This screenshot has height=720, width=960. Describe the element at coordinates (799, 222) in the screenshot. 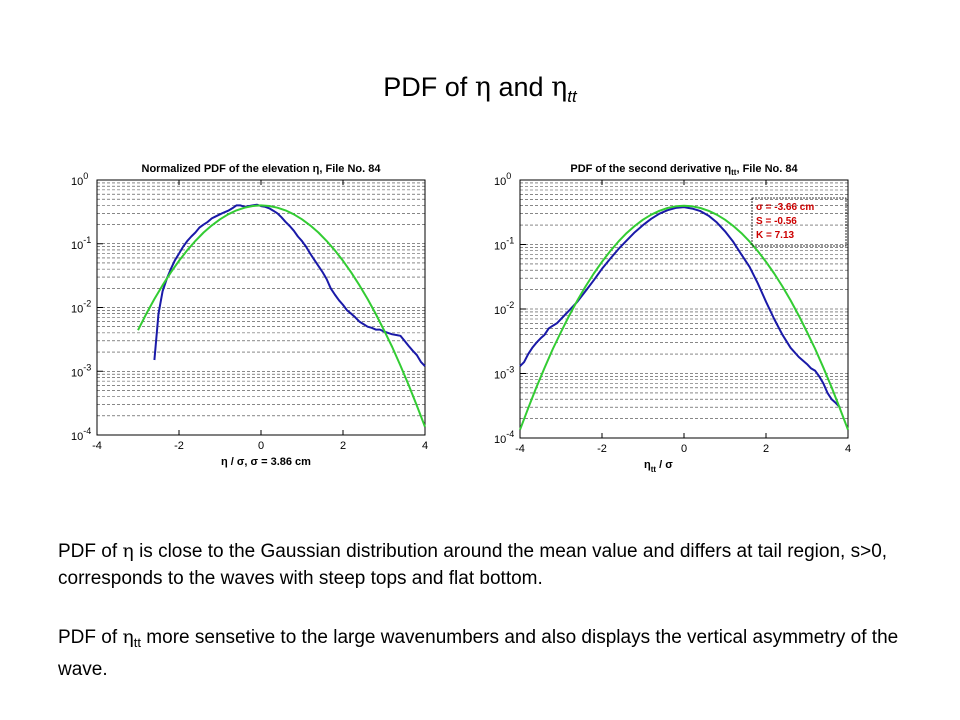

I see `stats-box` at that location.